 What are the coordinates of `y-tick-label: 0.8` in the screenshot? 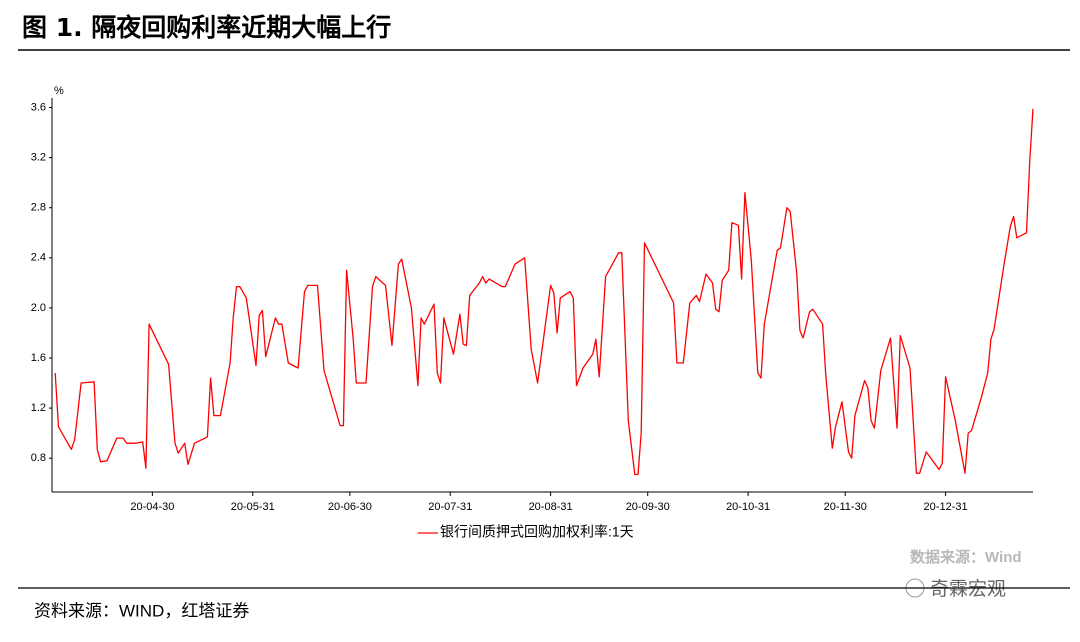 It's located at (38, 458).